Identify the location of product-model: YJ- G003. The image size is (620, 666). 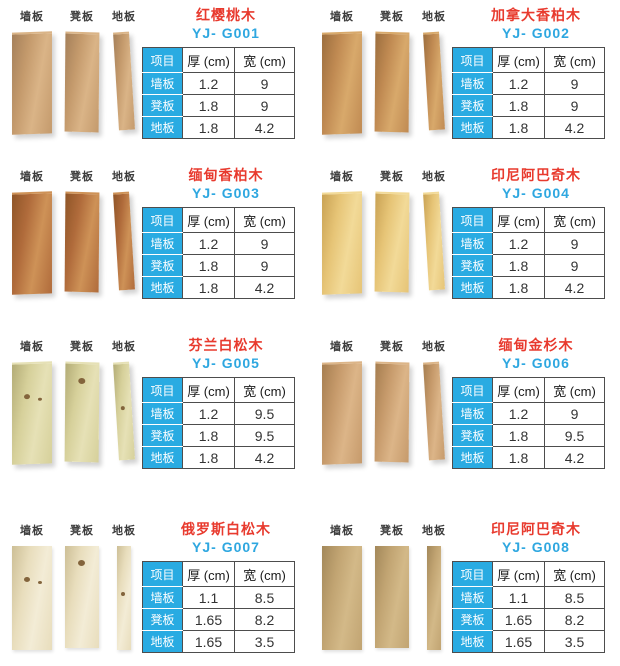
(226, 193).